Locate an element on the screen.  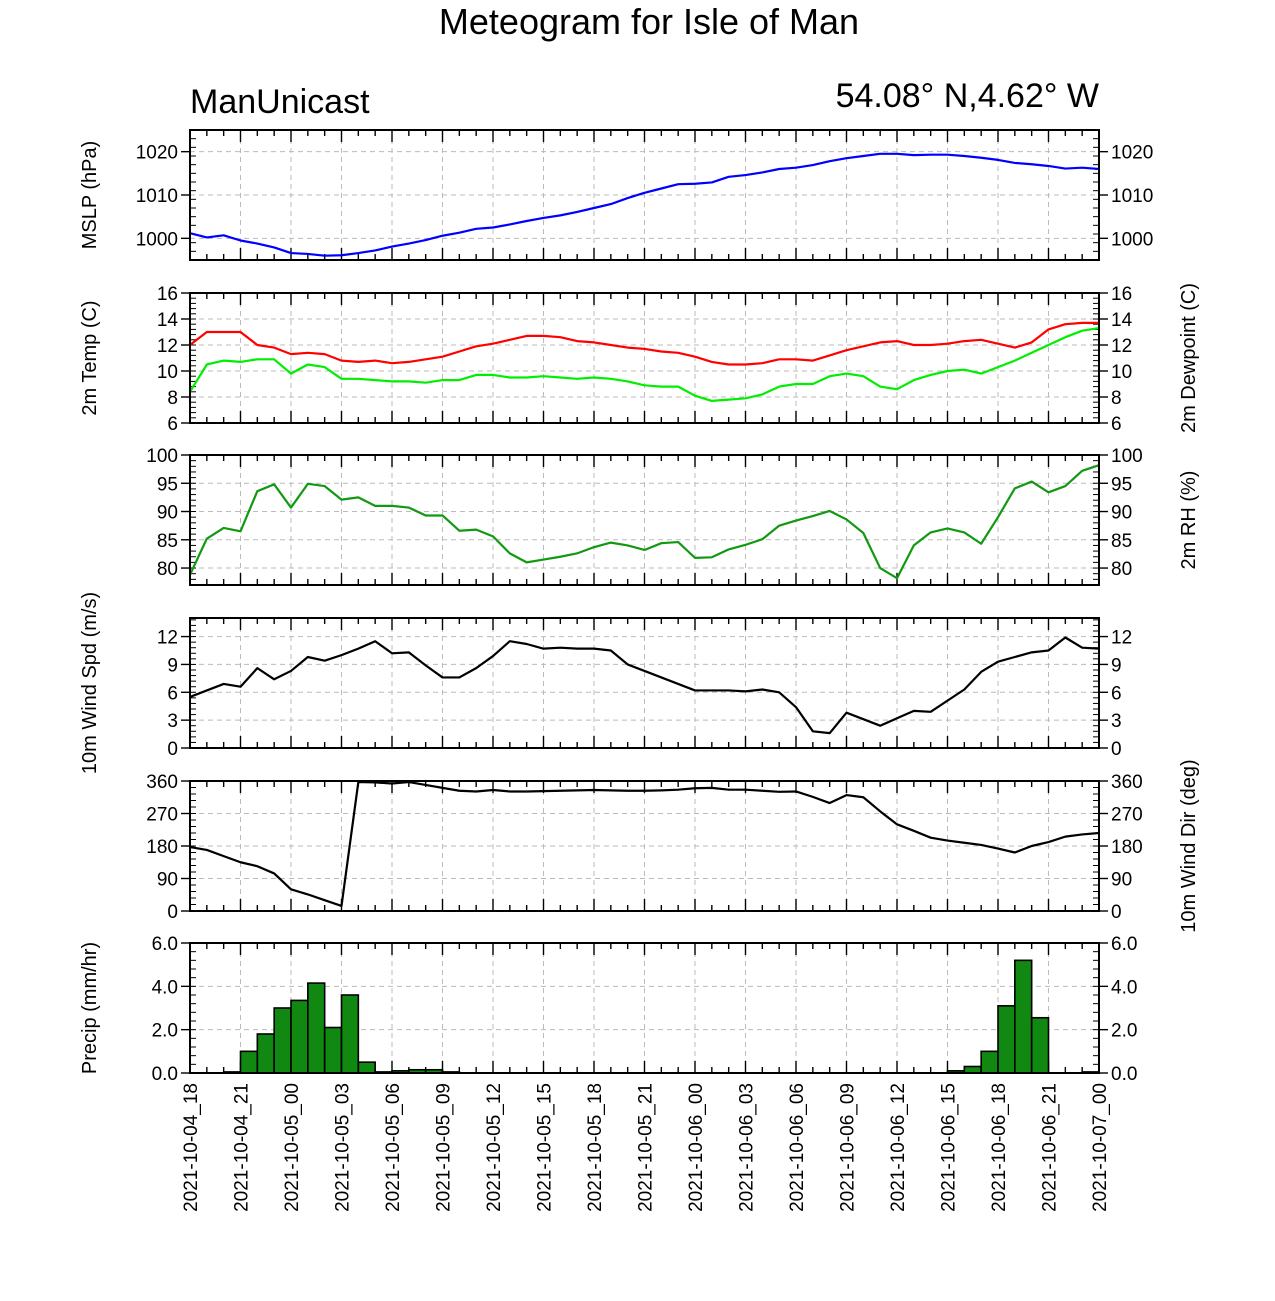
panel-precip: 0.0 0.0 2.0 2.0 4.0 4.0 6.0 6.0 Precip (mm/hr) is located at coordinates (608, 1009).